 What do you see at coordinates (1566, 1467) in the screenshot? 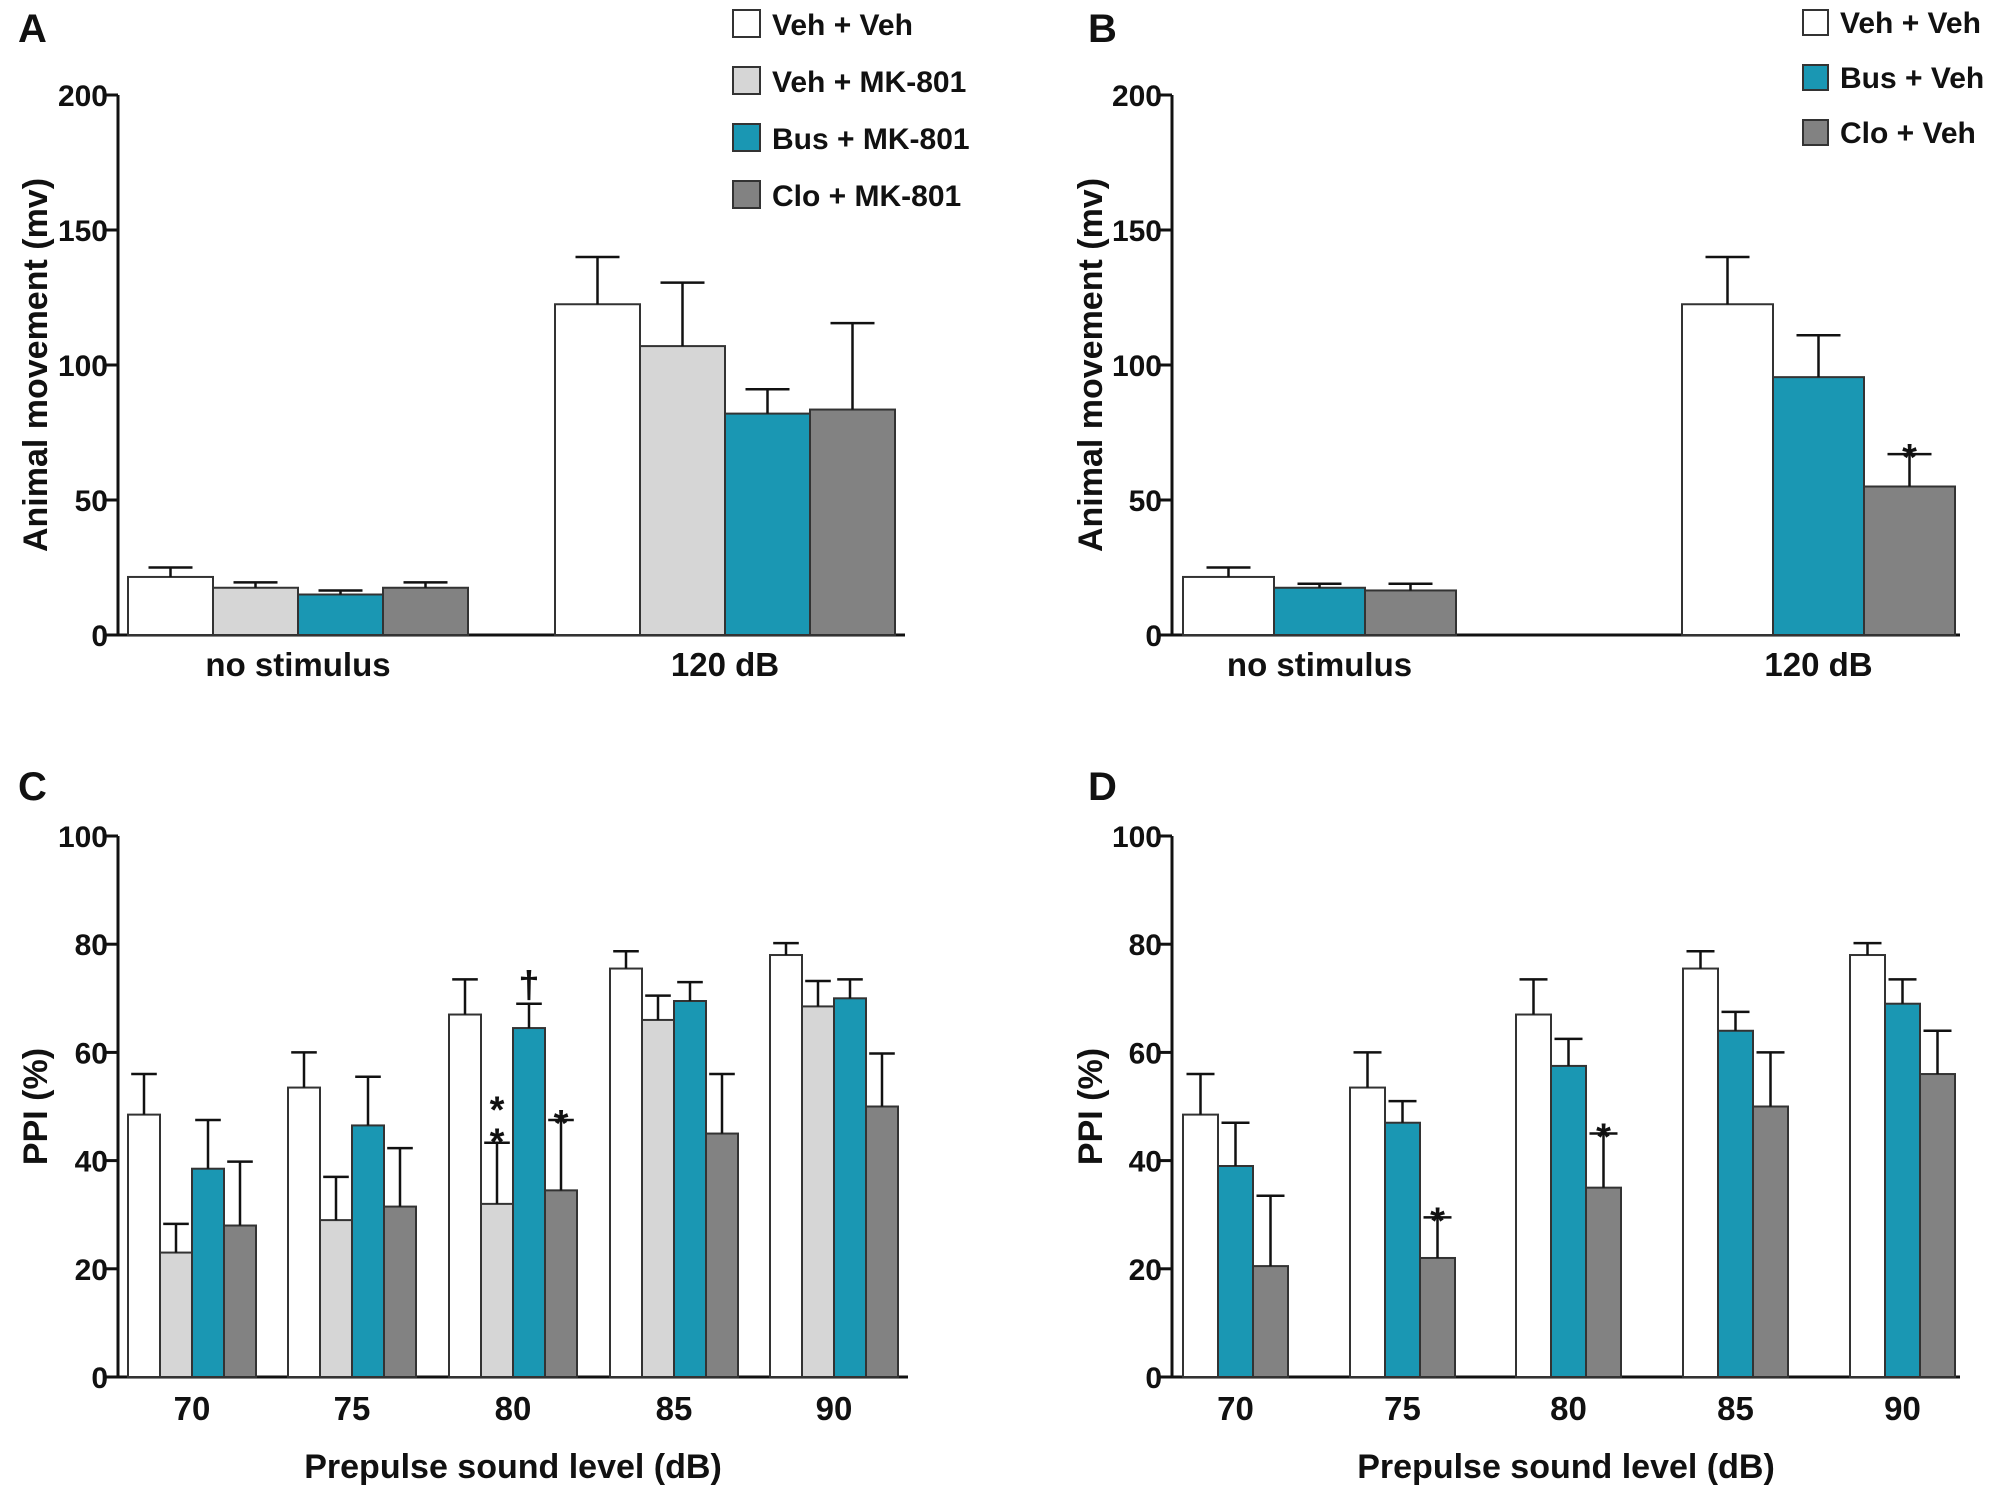
I see `x-axis-title-d: Prepulse sound level (dB)` at bounding box center [1566, 1467].